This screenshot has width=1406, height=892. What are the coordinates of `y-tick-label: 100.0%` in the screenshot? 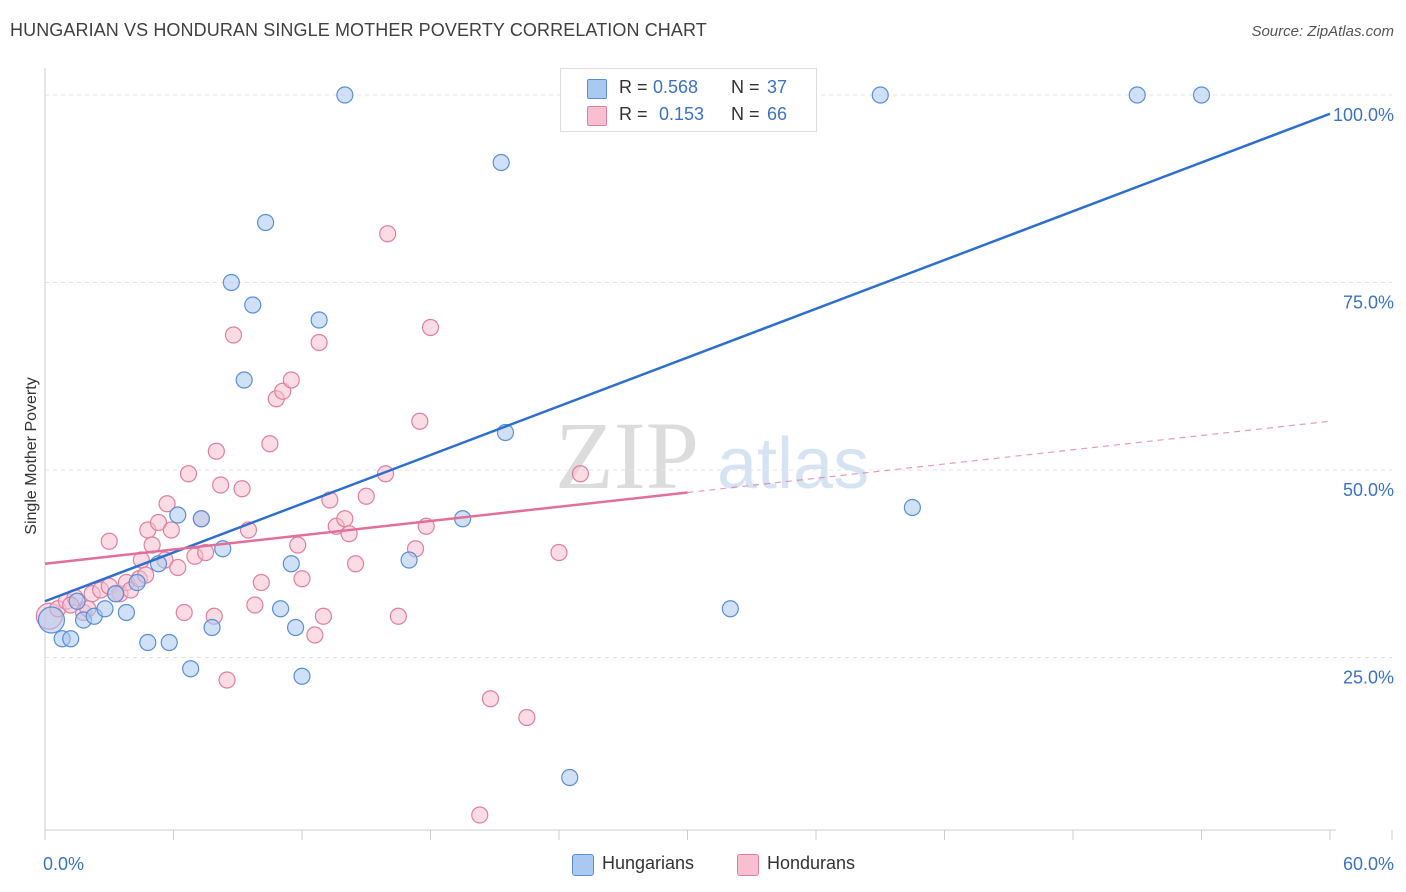 It's located at (1363, 115).